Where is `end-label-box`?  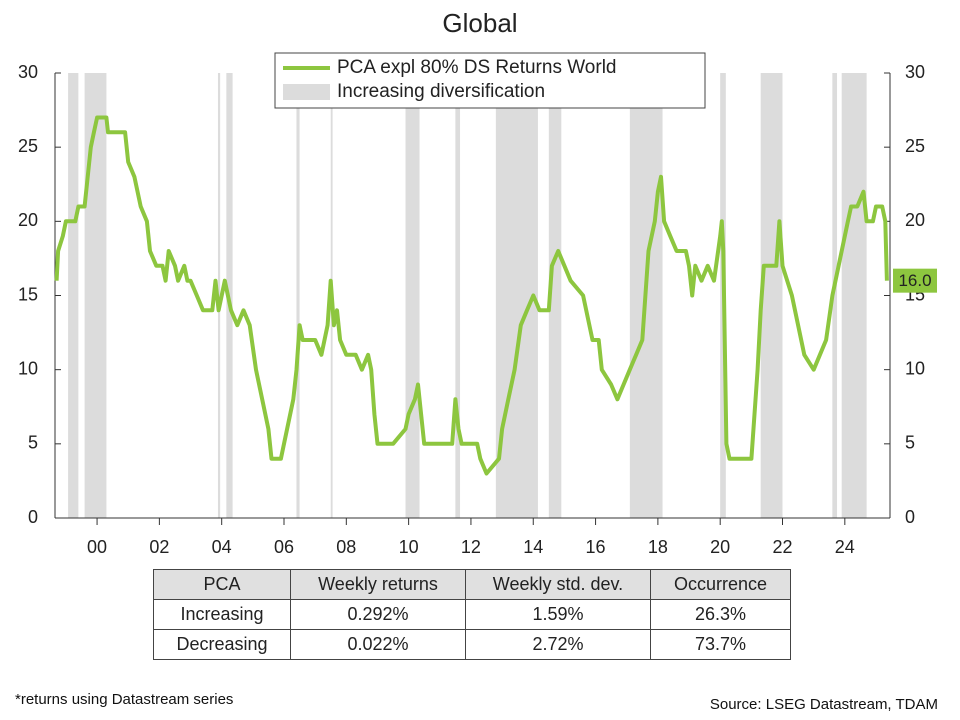
end-label-box is located at coordinates (915, 280).